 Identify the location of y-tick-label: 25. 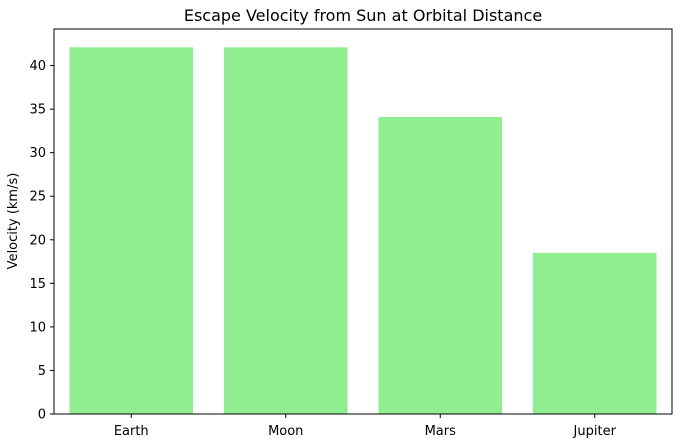
(37, 197).